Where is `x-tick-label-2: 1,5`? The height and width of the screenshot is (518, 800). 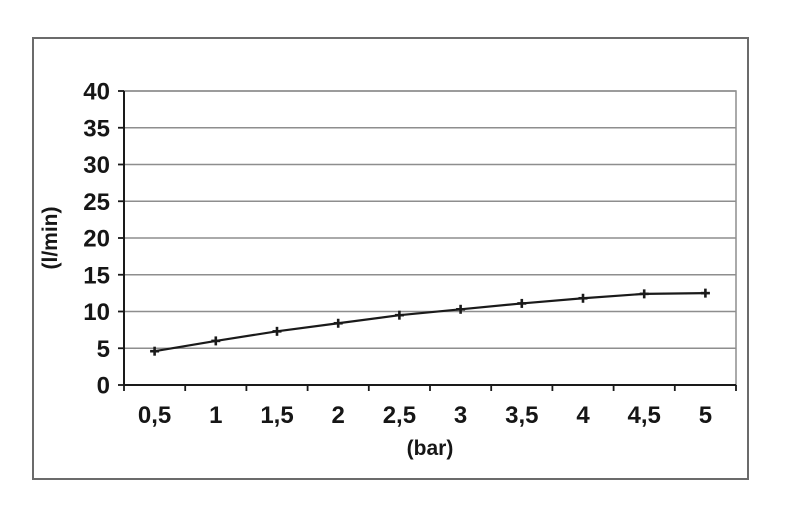
x-tick-label-2: 1,5 is located at coordinates (276, 415).